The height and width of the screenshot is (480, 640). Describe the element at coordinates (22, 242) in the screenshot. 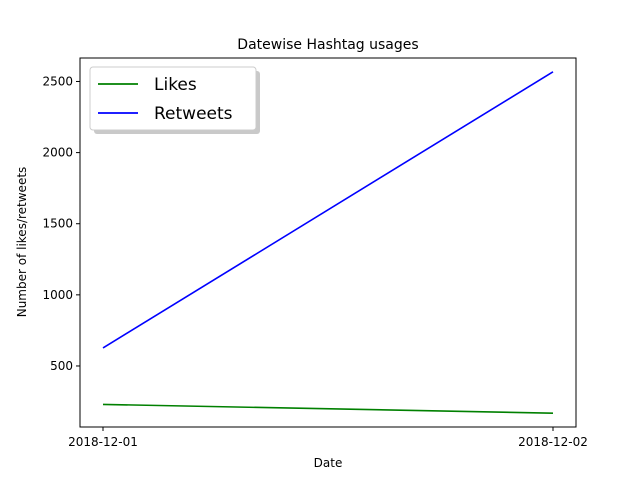

I see `y-axis-label: Number of likes/retweets` at that location.